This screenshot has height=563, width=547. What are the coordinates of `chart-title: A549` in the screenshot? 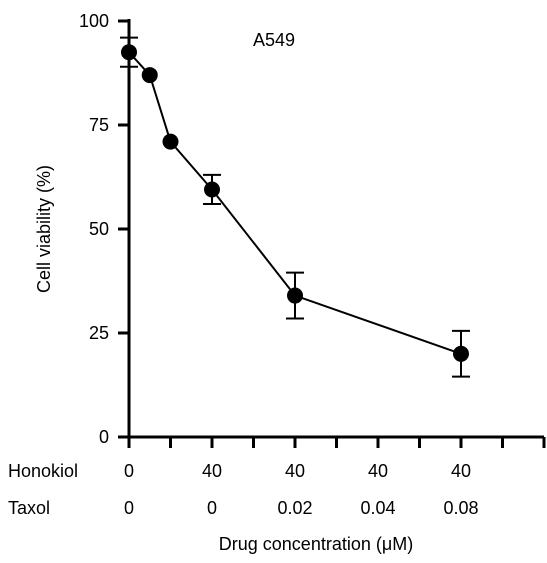 It's located at (274, 40).